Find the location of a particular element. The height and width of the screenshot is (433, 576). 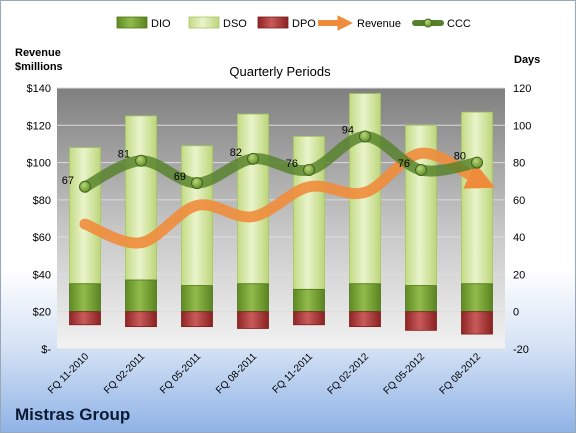

legend-label: DSO is located at coordinates (235, 24).